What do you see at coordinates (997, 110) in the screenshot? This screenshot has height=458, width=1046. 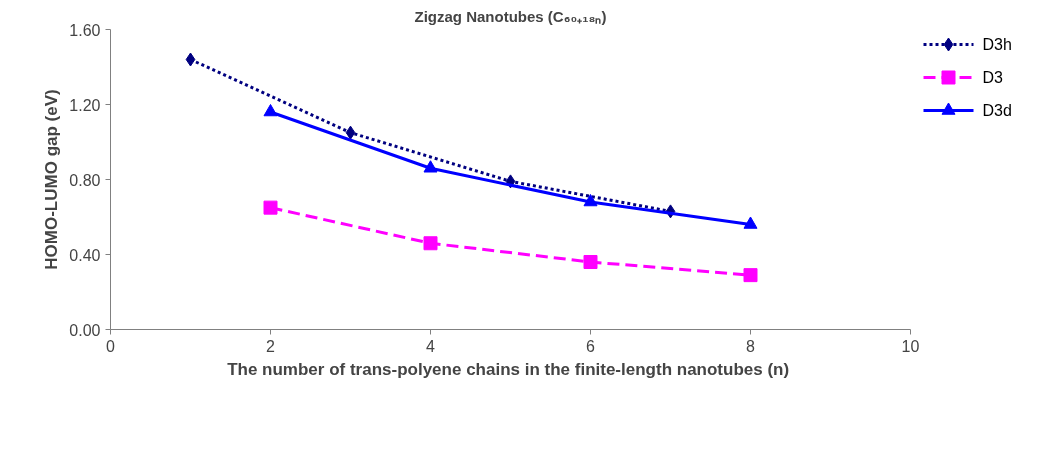 I see `legend-label: D3d` at bounding box center [997, 110].